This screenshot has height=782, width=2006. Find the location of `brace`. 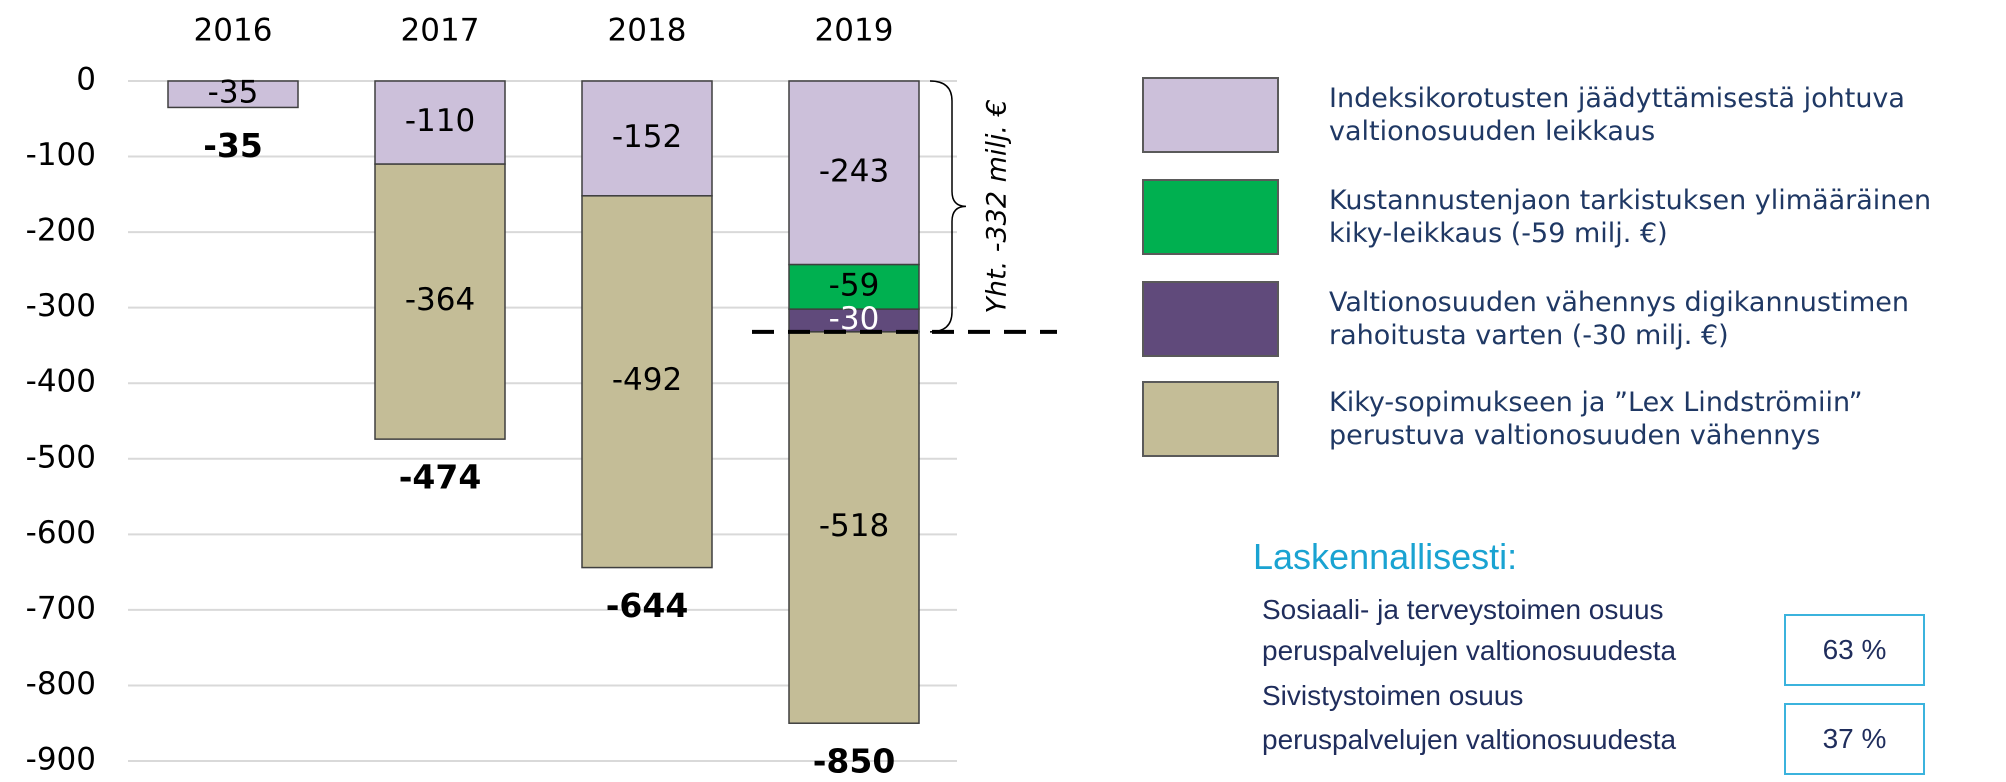

brace is located at coordinates (948, 206).